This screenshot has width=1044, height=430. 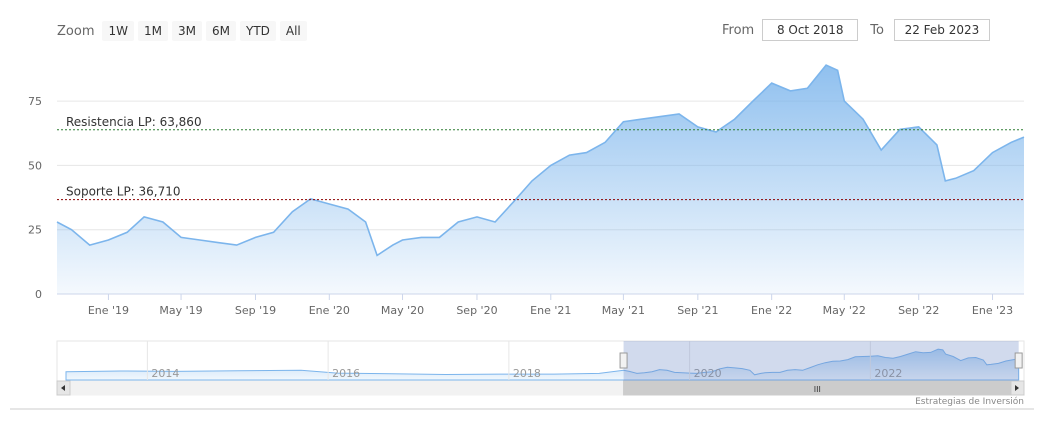 I want to click on scroll-left-arrow-icon, so click(x=63, y=388).